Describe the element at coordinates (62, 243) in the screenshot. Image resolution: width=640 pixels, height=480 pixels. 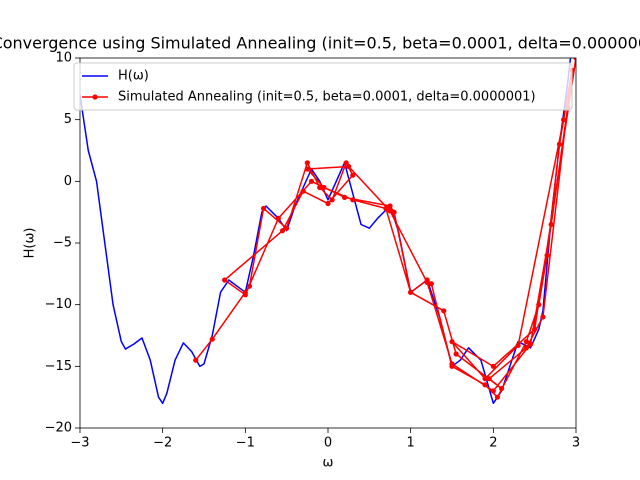
I see `y-tick-label: −5` at that location.